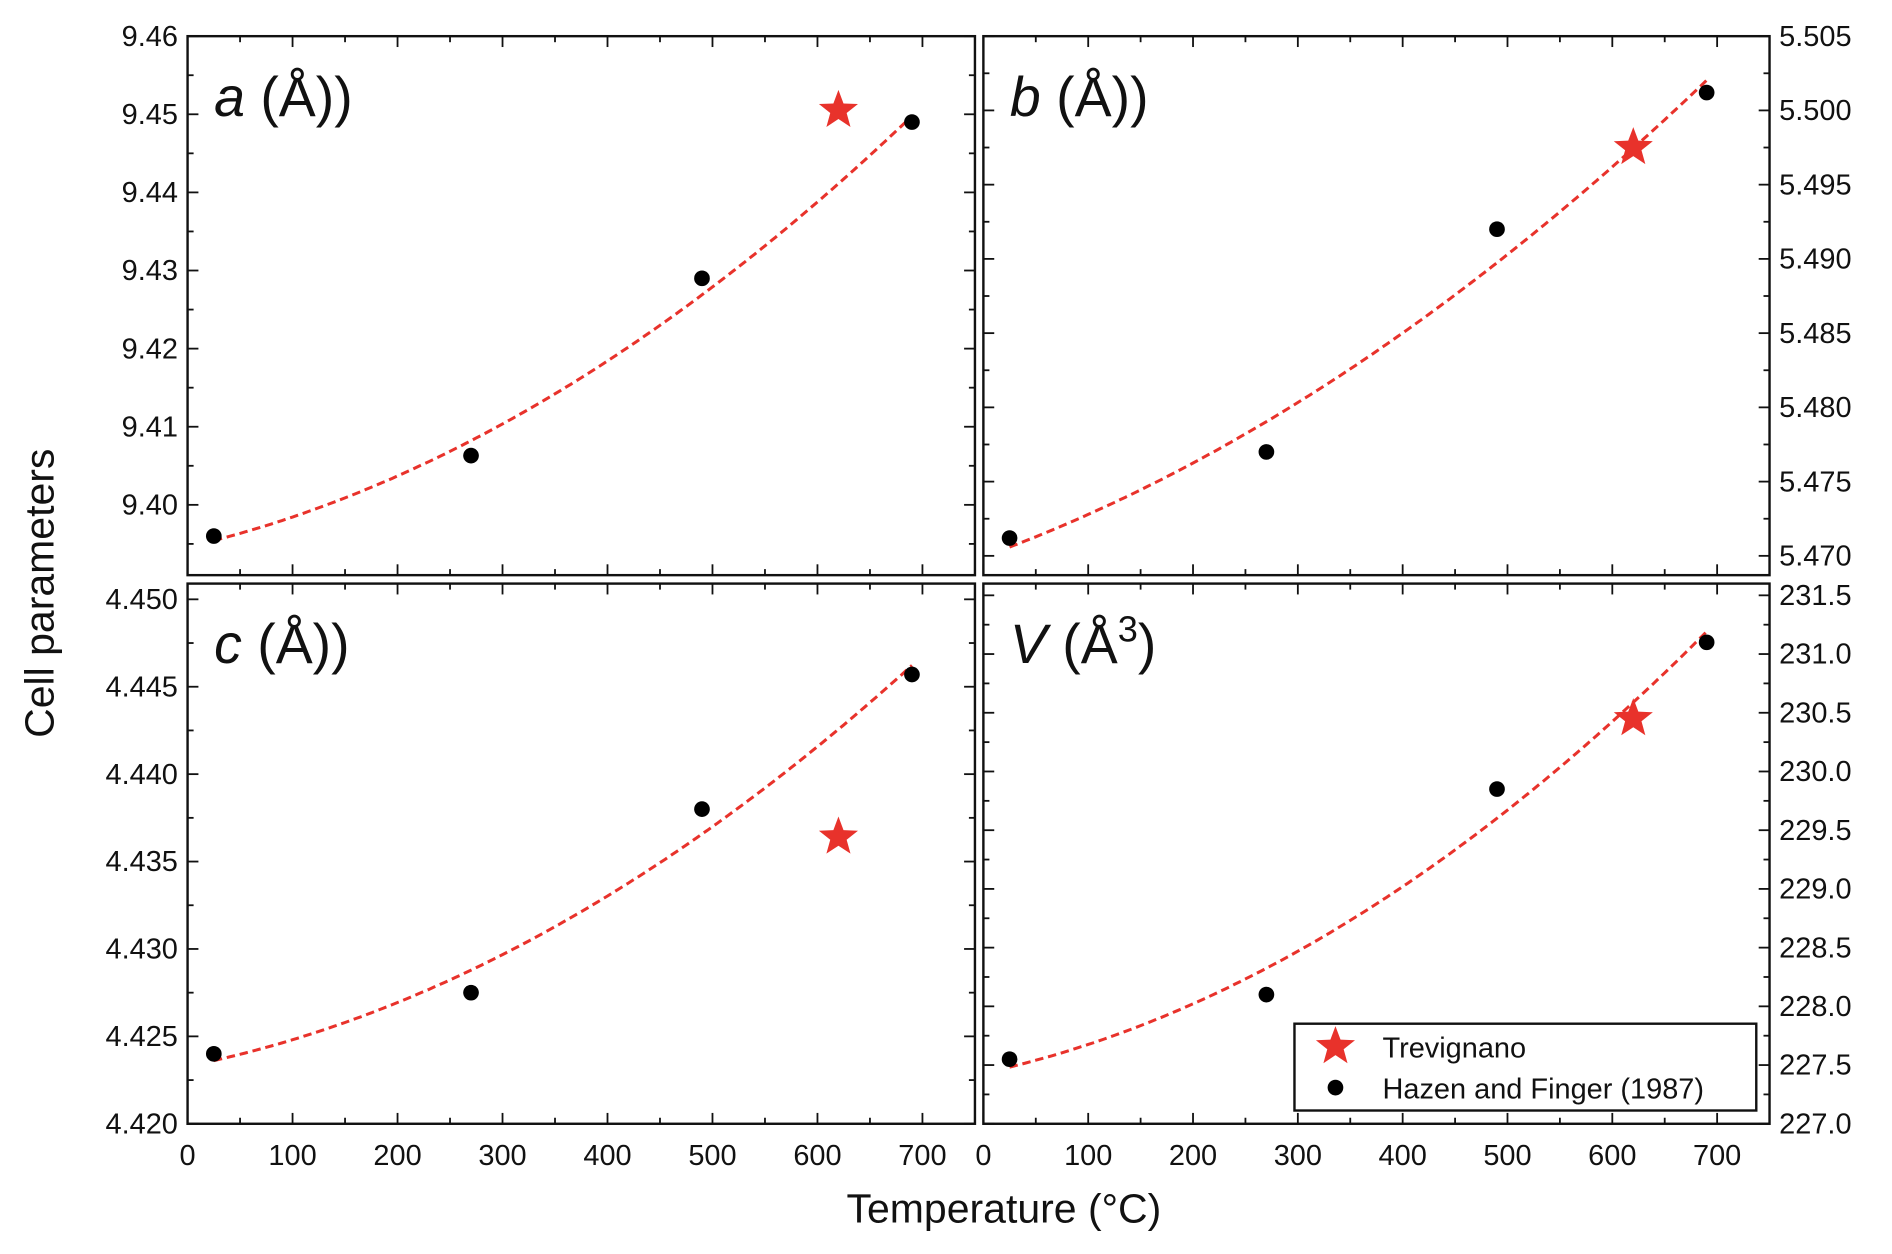  I want to click on y-tick-label: 9.43, so click(150, 271).